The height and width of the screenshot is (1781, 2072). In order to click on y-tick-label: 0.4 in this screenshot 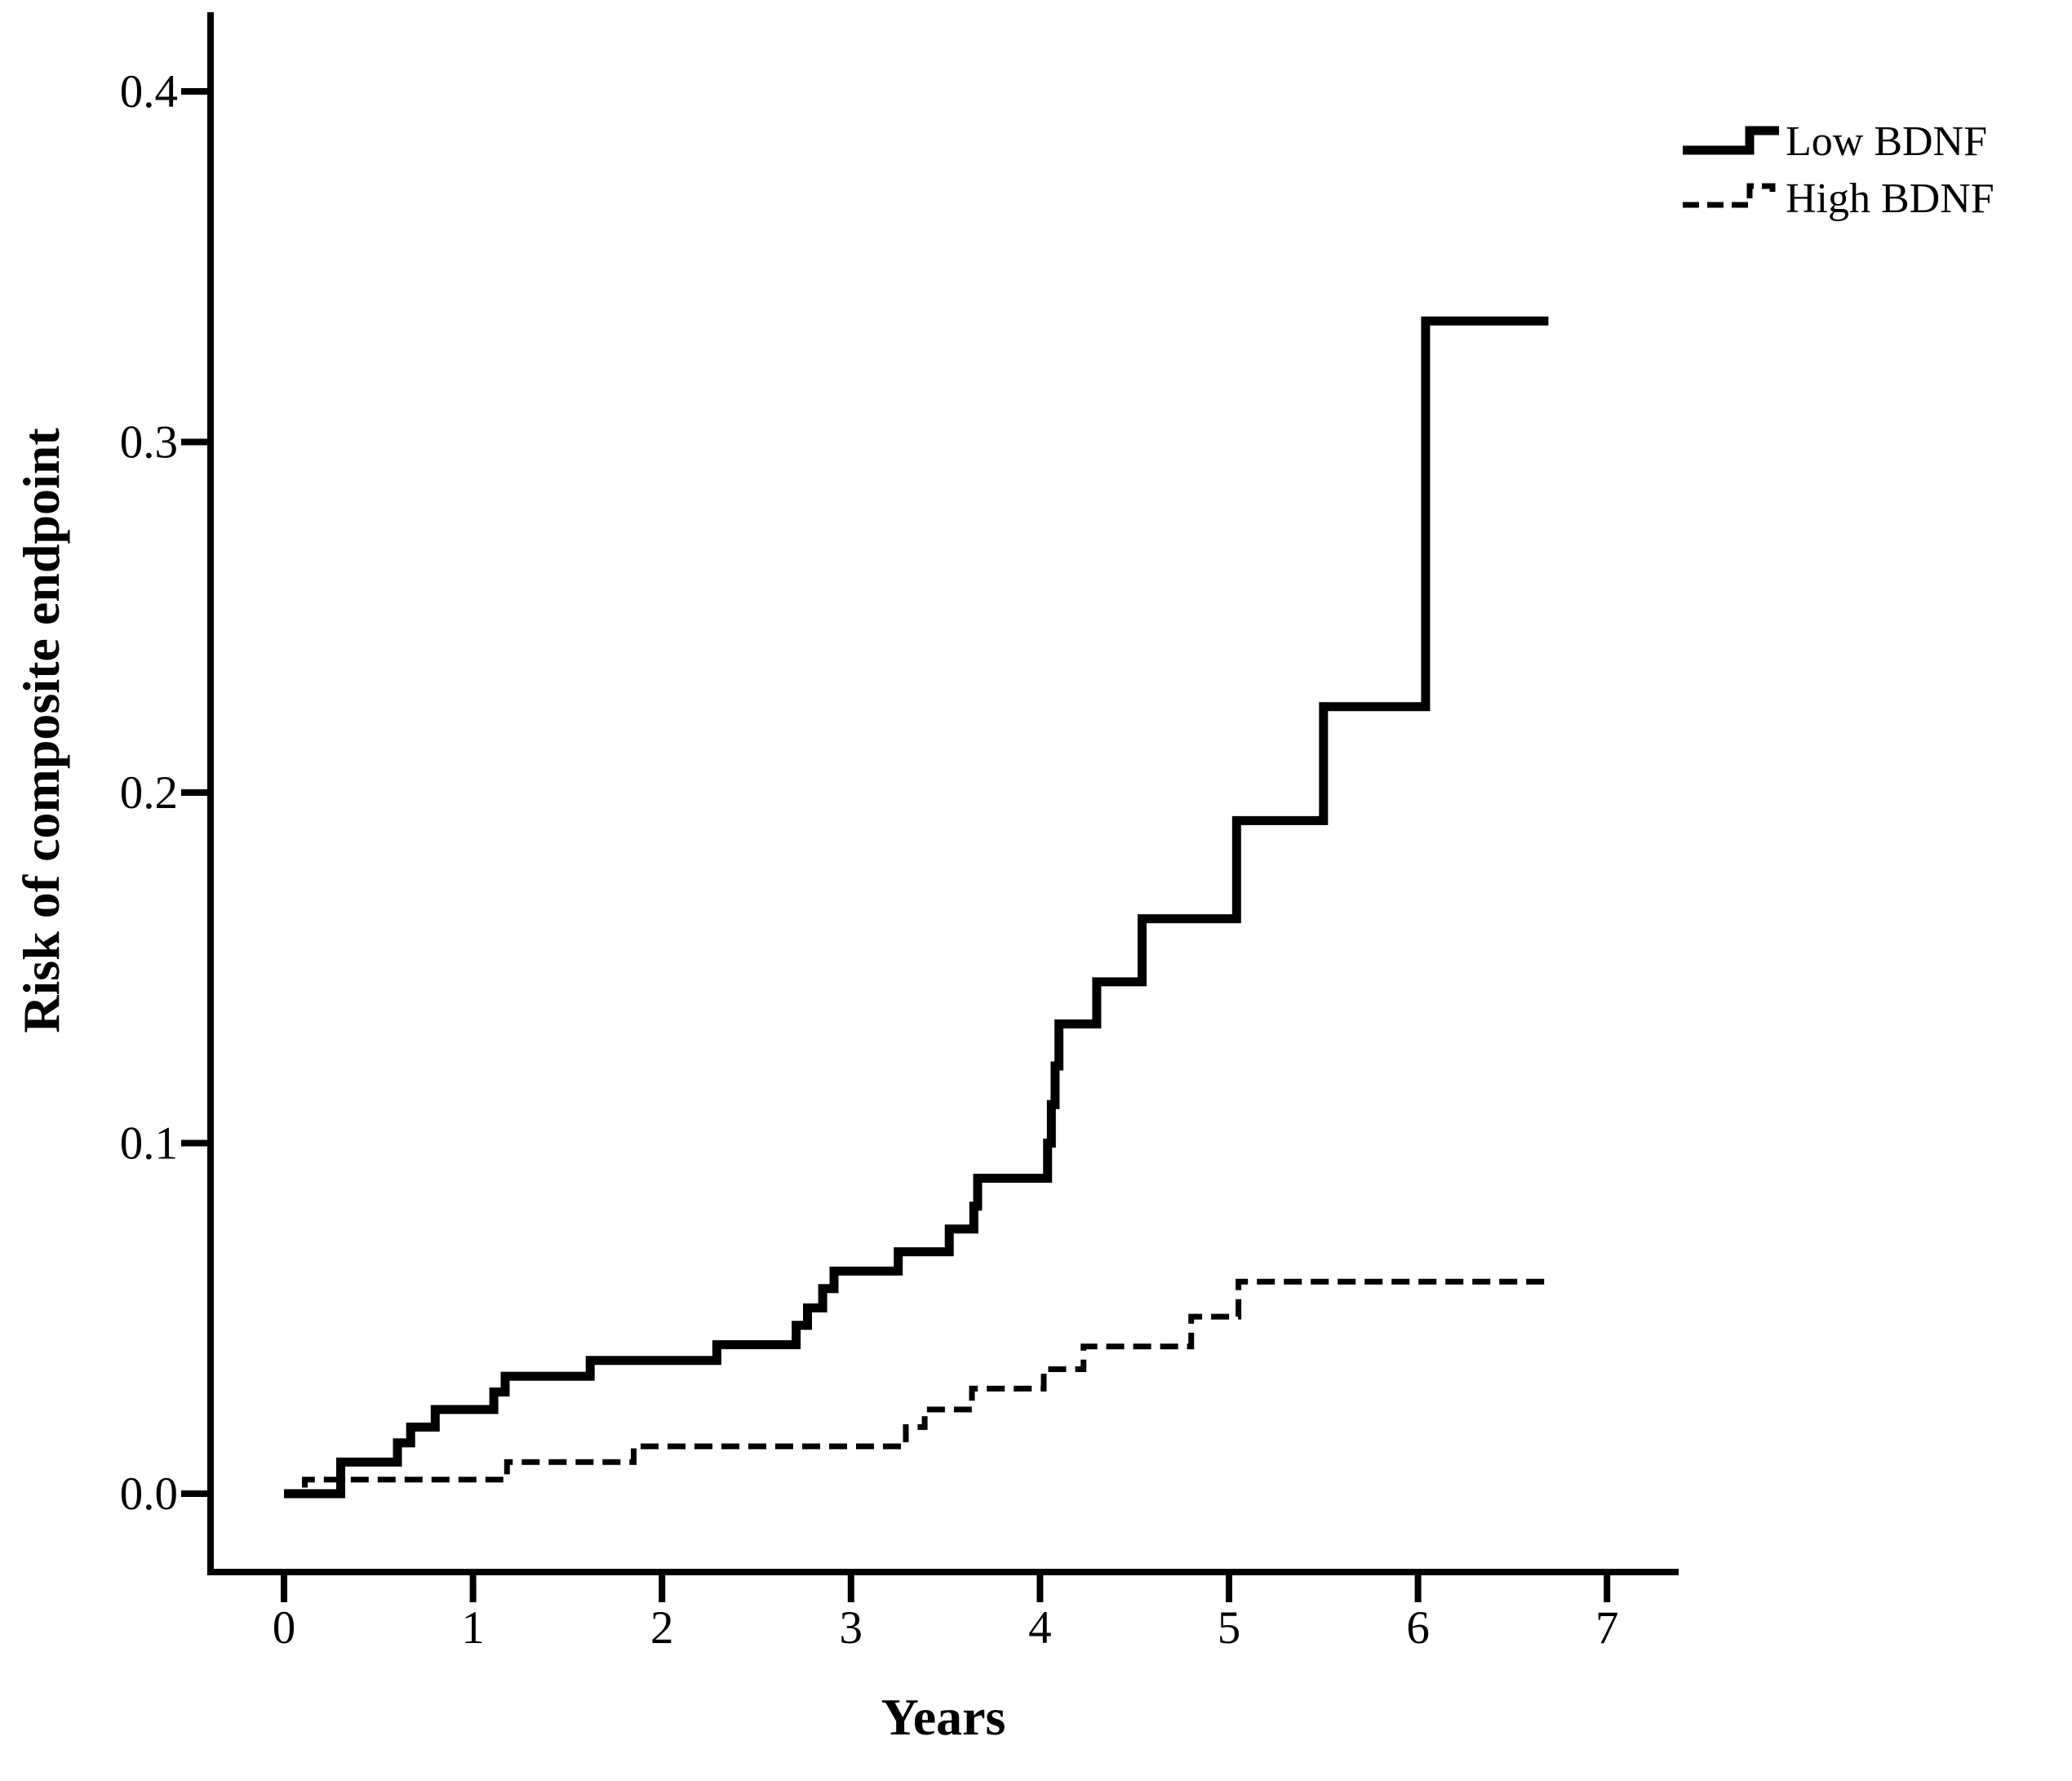, I will do `click(149, 92)`.